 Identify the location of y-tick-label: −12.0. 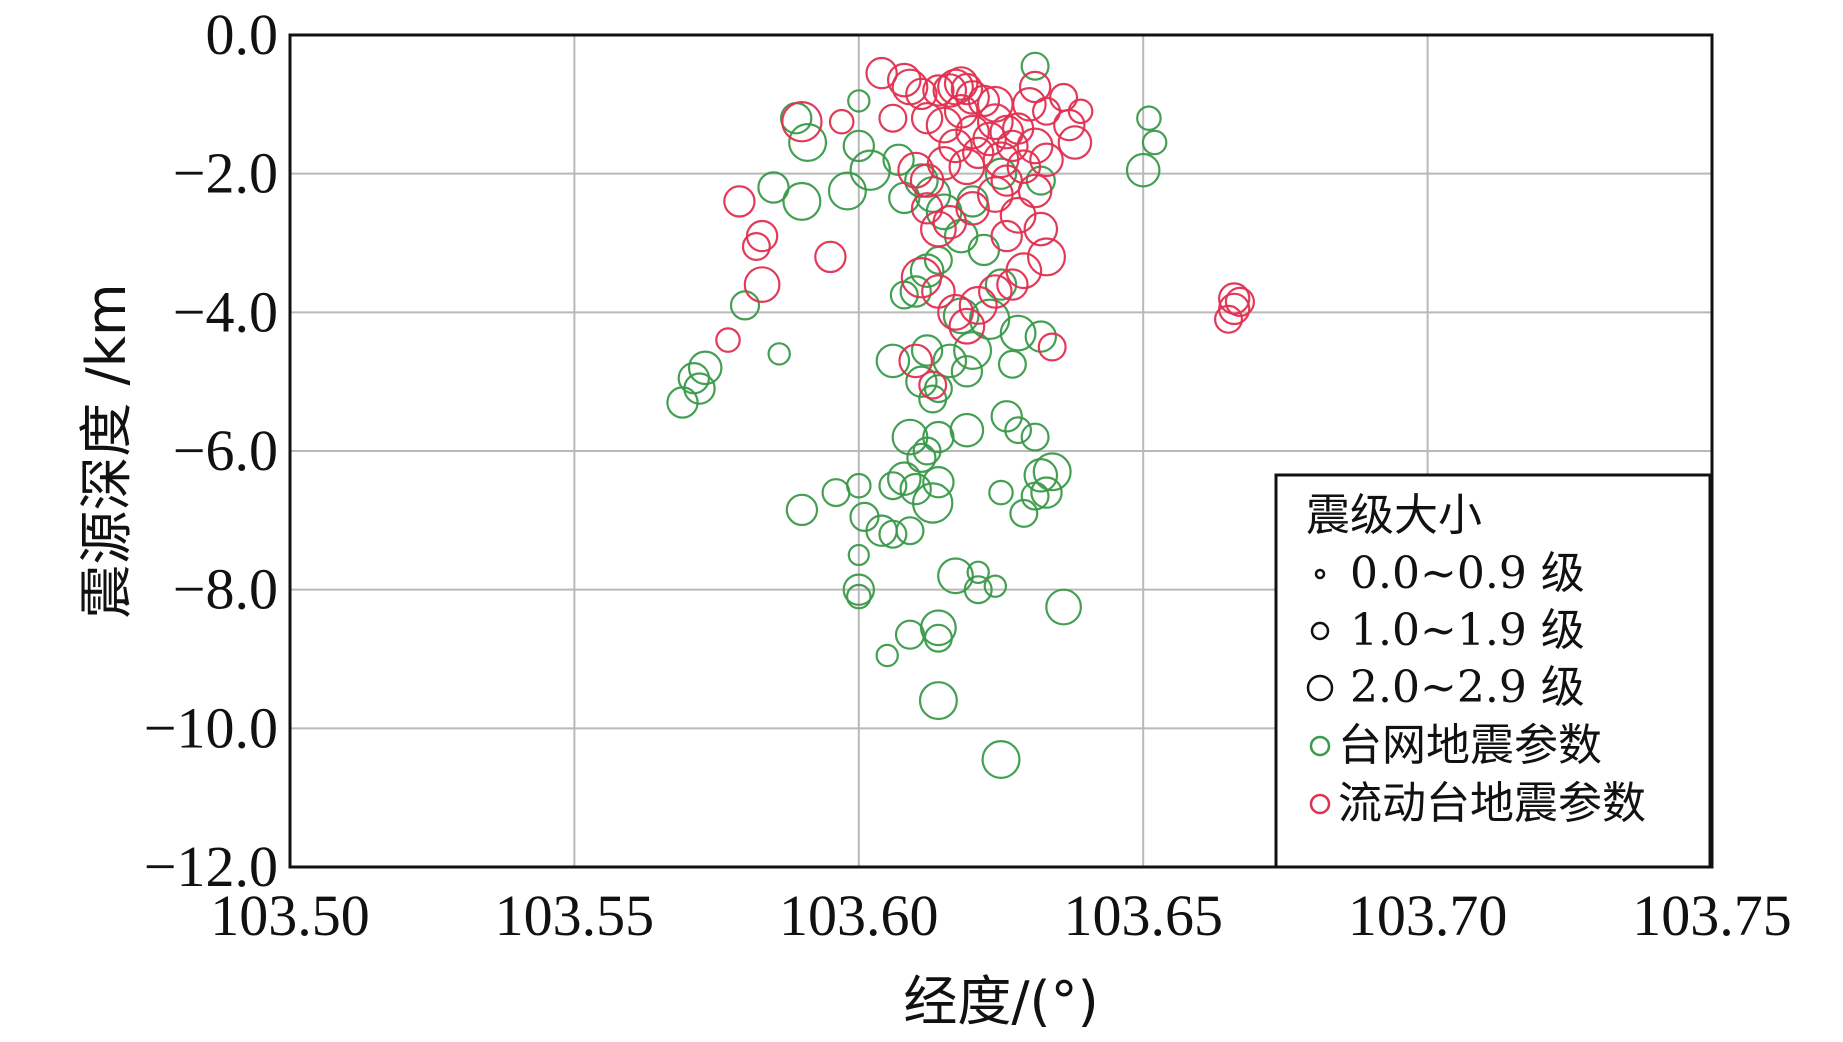
(211, 866).